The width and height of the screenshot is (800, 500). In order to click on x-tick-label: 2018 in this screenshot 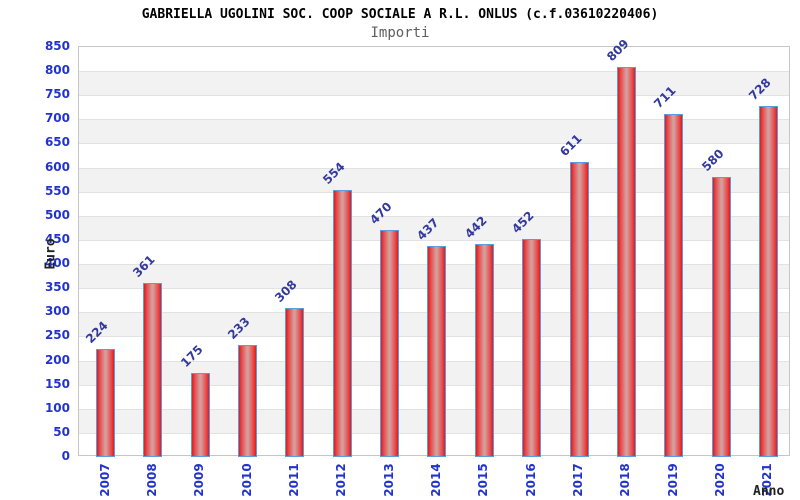, I will do `click(625, 480)`.